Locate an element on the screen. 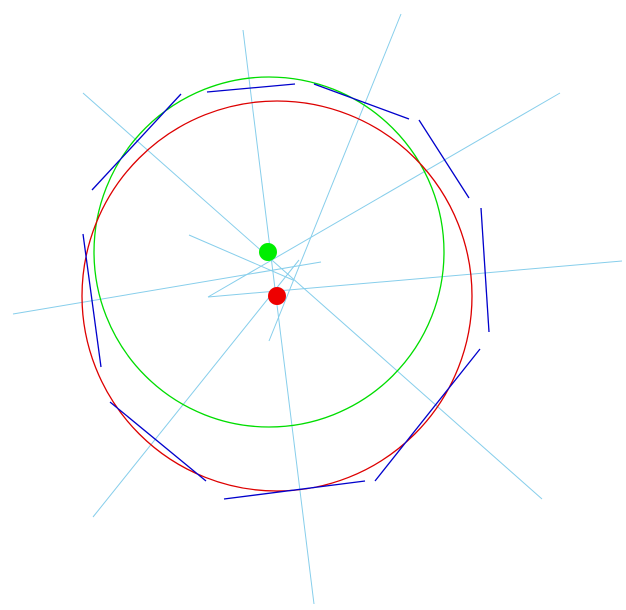  red-center-point is located at coordinates (277, 296).